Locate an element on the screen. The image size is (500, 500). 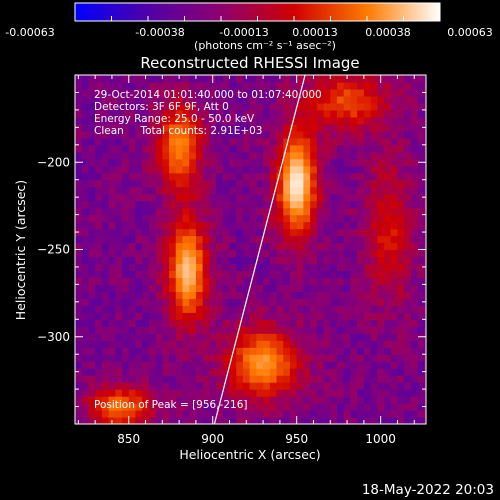
x-tick-label: 900 is located at coordinates (212, 439).